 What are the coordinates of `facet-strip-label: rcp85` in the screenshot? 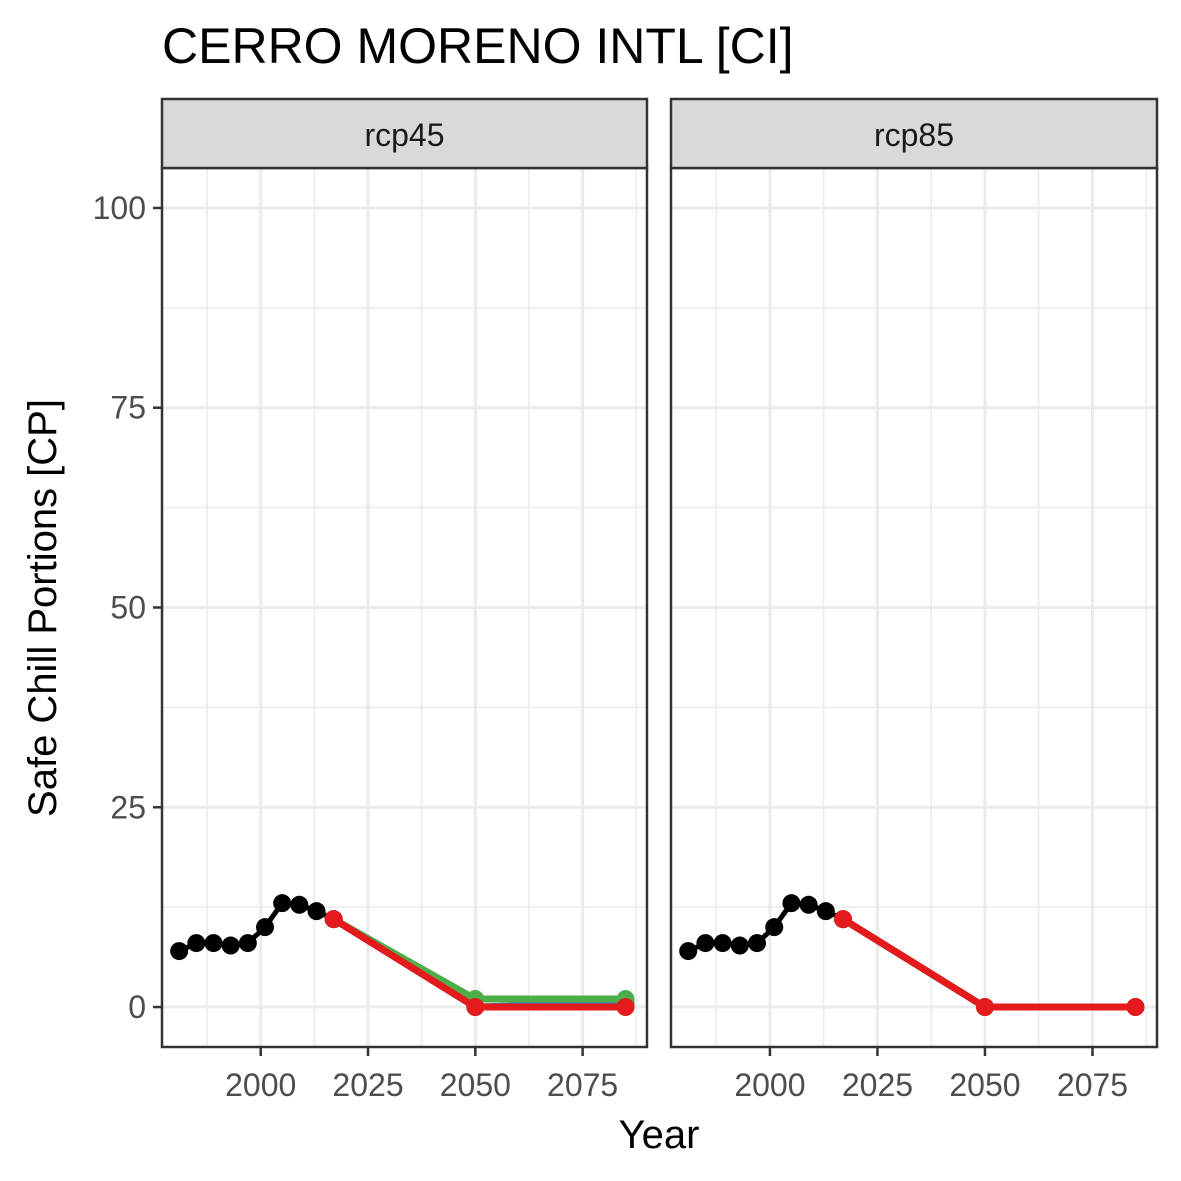 It's located at (914, 135).